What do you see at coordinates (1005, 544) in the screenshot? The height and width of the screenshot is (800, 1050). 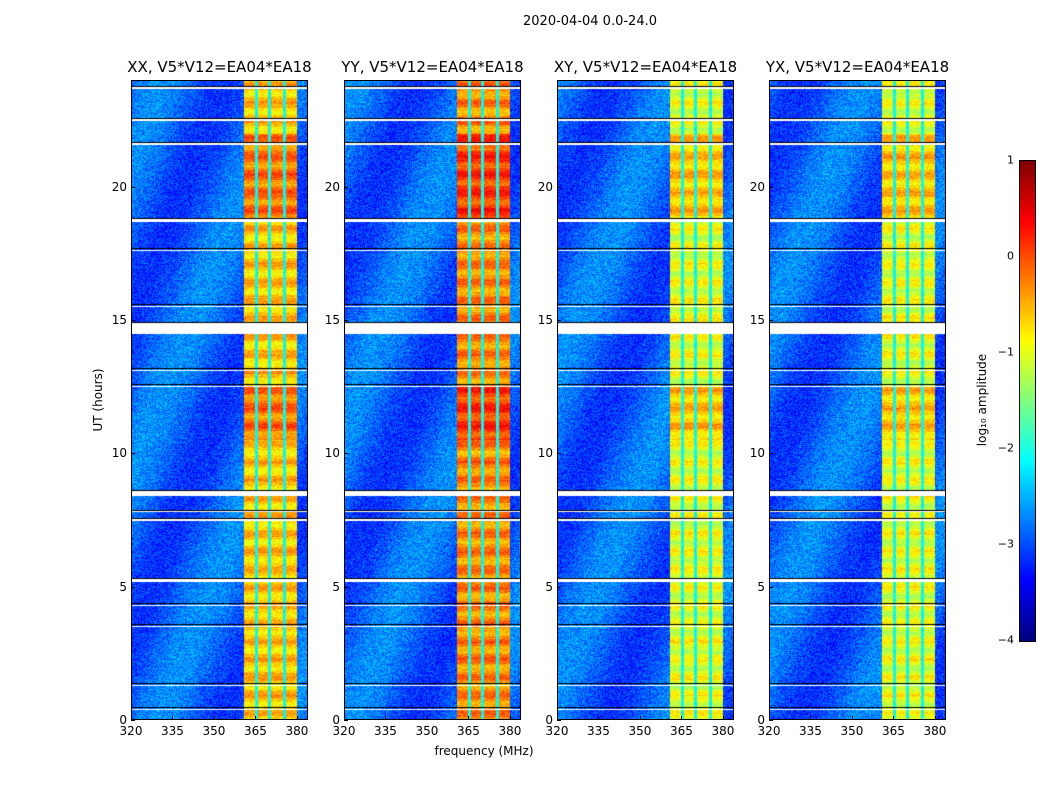 I see `colorbar-tick-label: −3` at bounding box center [1005, 544].